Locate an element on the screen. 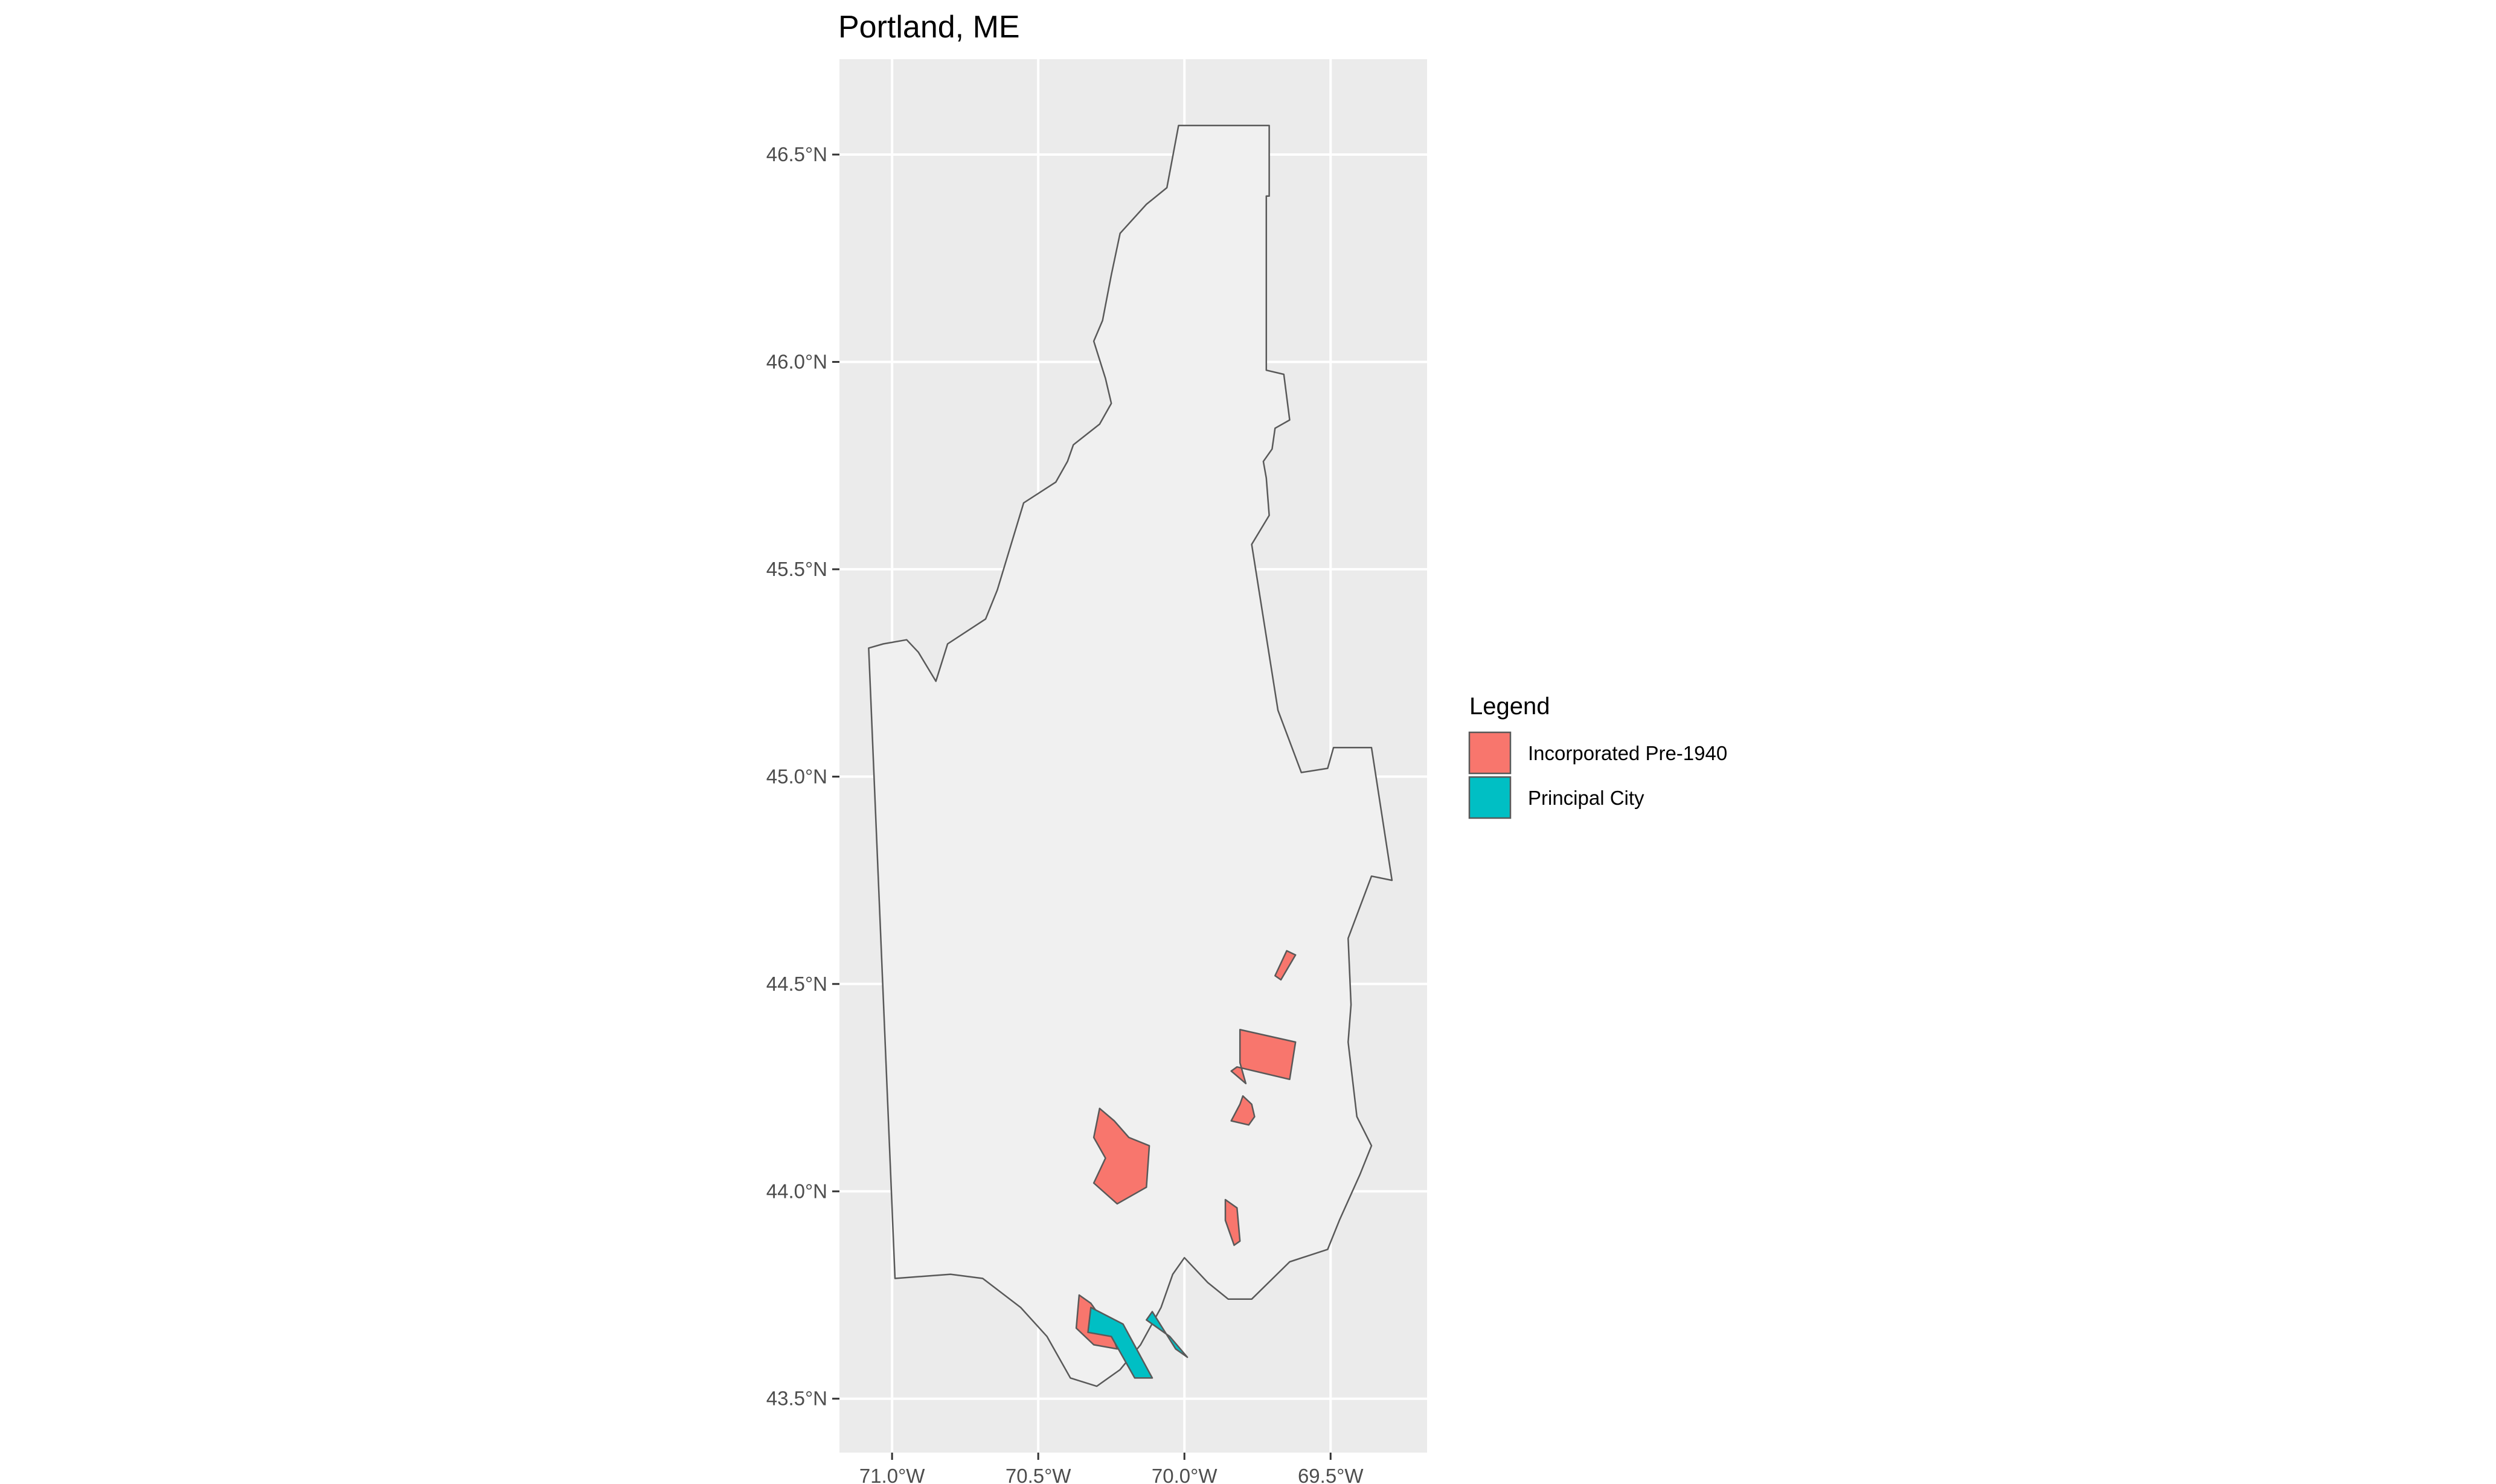 This screenshot has height=1484, width=2496. y-tick-label: 43.5°N is located at coordinates (796, 1399).